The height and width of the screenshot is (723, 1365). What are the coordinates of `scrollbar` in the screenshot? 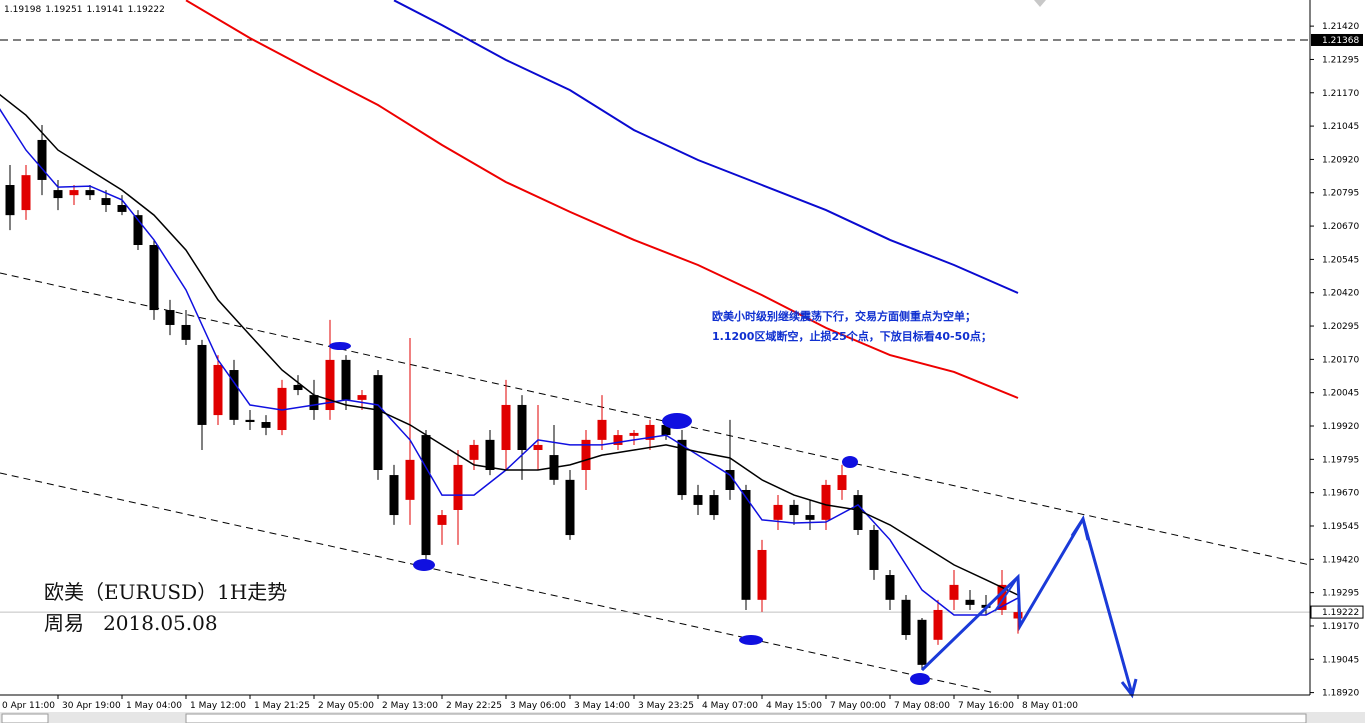 It's located at (746, 718).